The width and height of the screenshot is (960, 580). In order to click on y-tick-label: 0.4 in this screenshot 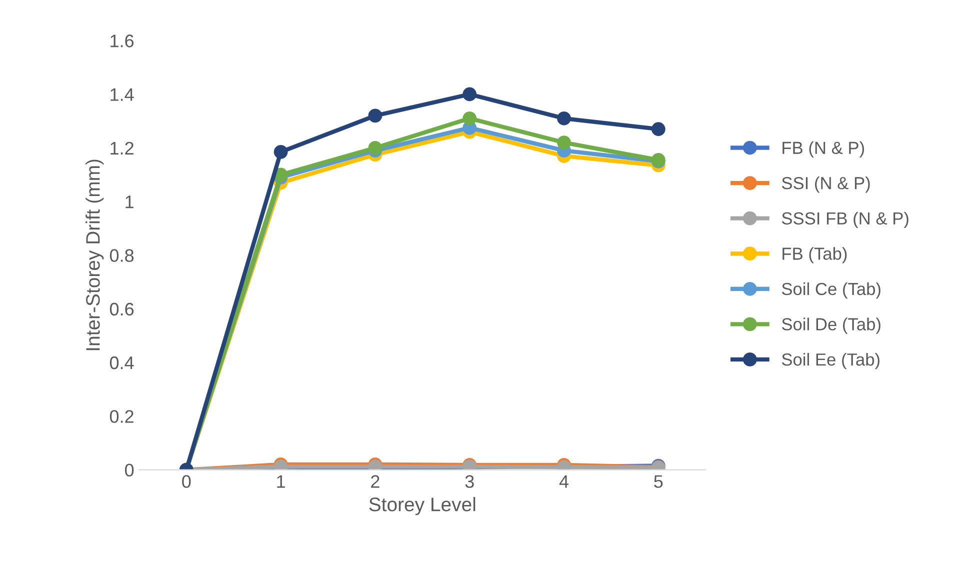, I will do `click(122, 363)`.